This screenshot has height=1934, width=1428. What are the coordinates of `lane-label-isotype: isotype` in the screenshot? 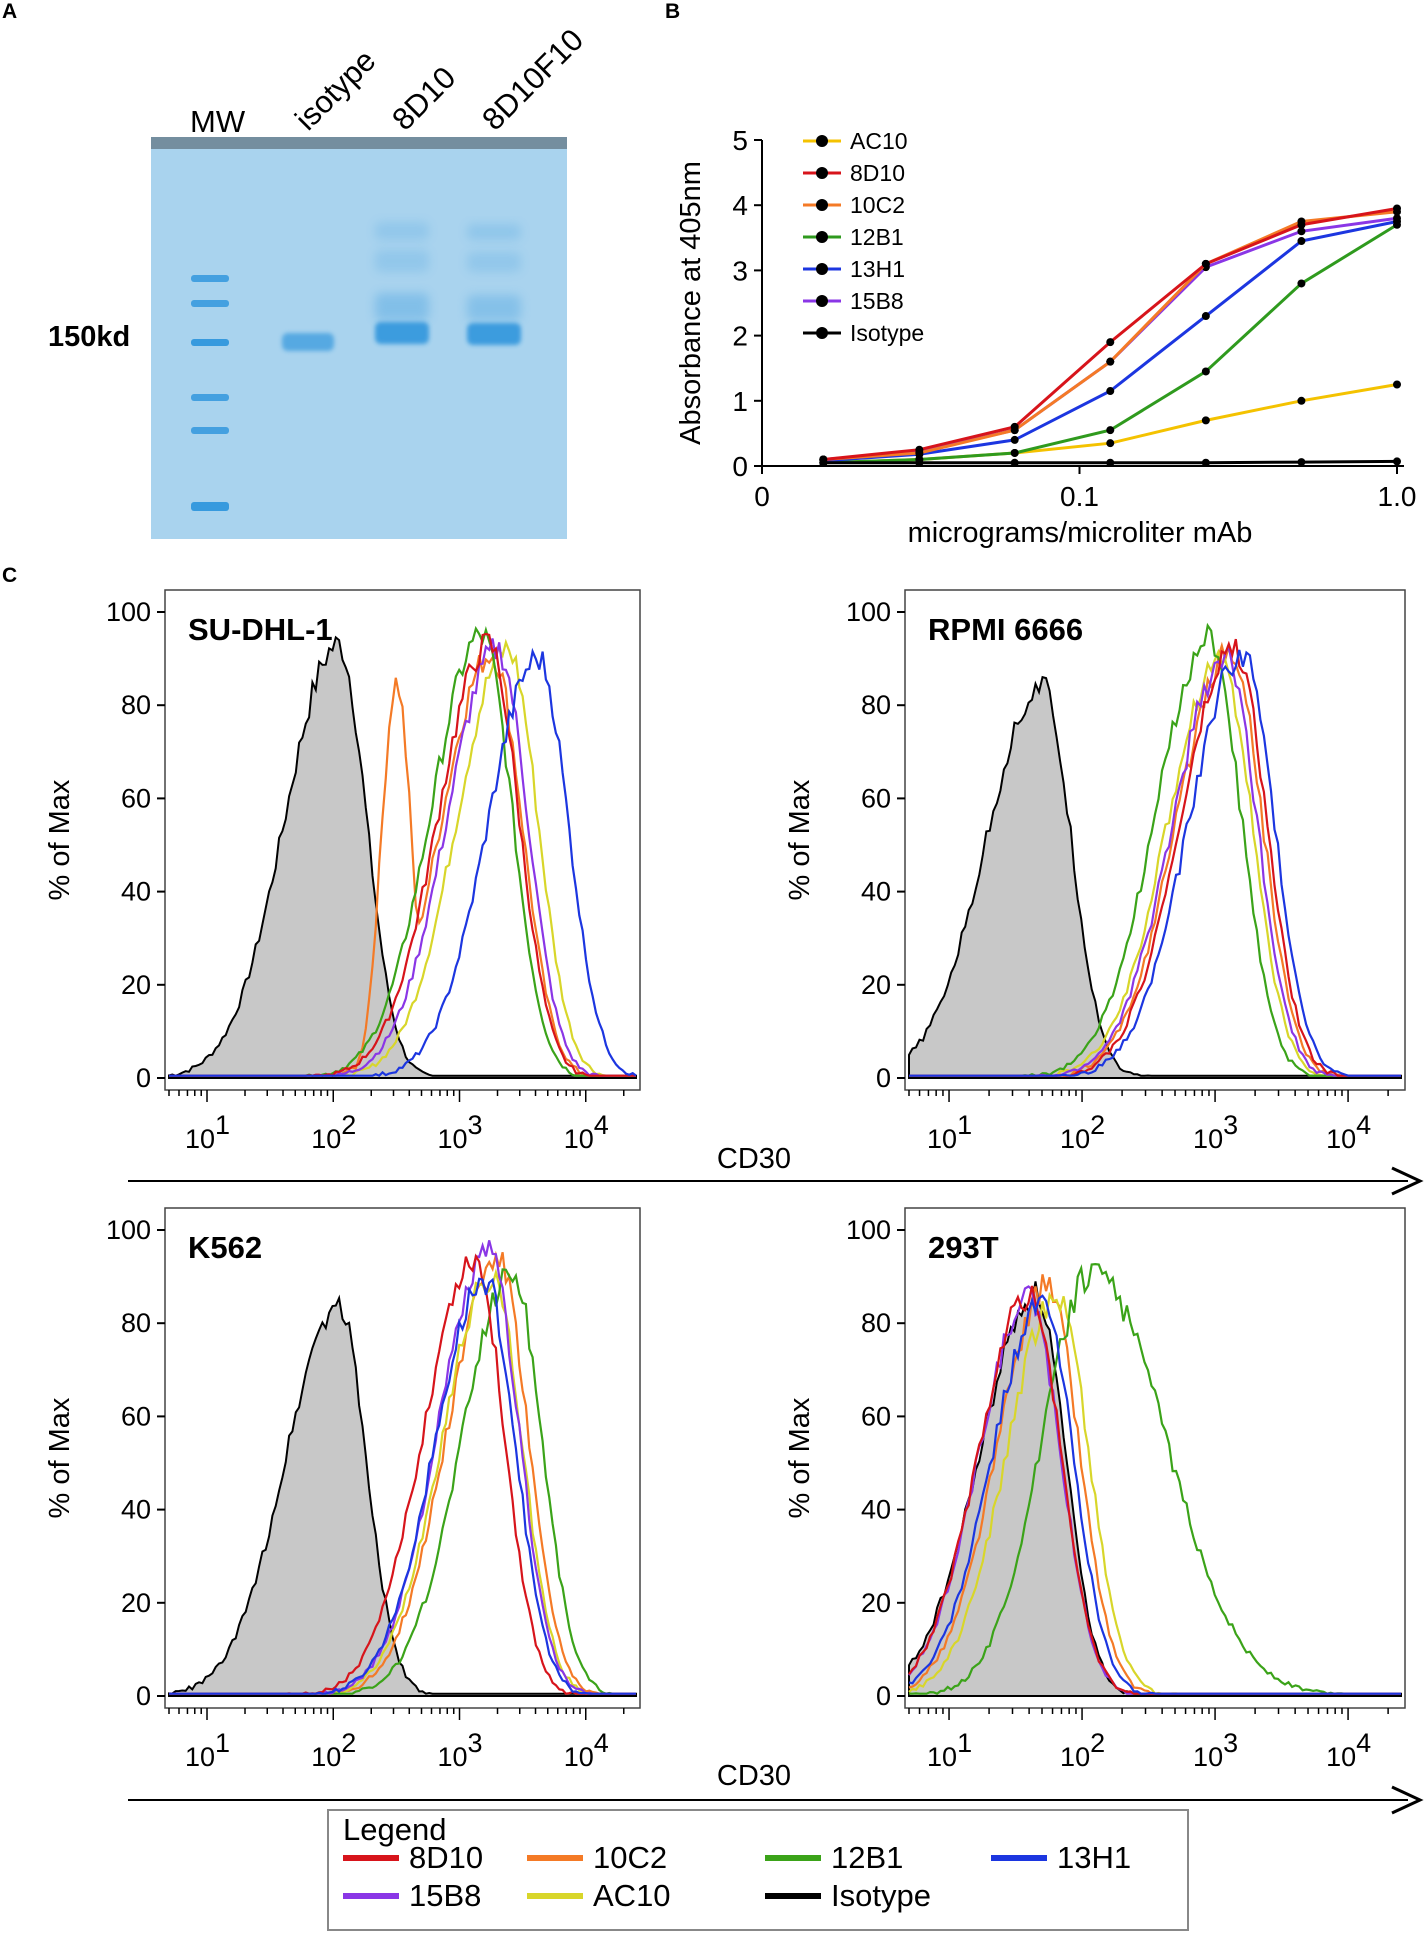 It's located at (335, 90).